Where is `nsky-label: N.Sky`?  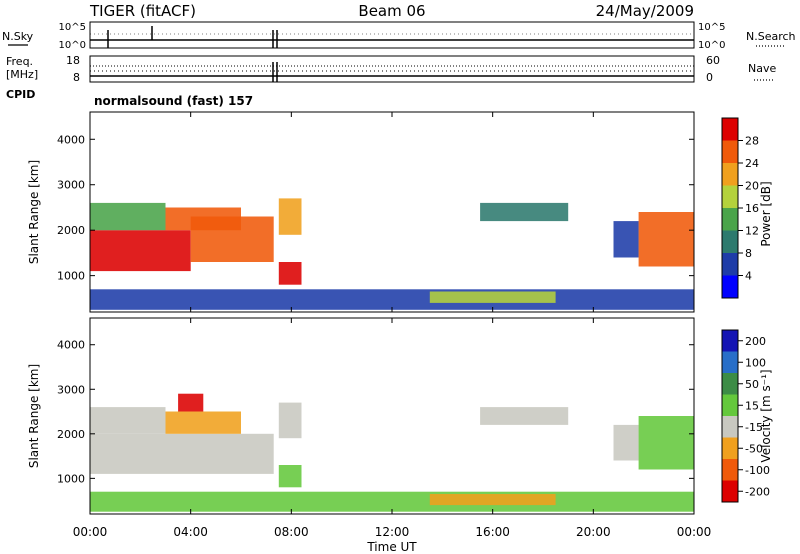 nsky-label: N.Sky is located at coordinates (18, 36).